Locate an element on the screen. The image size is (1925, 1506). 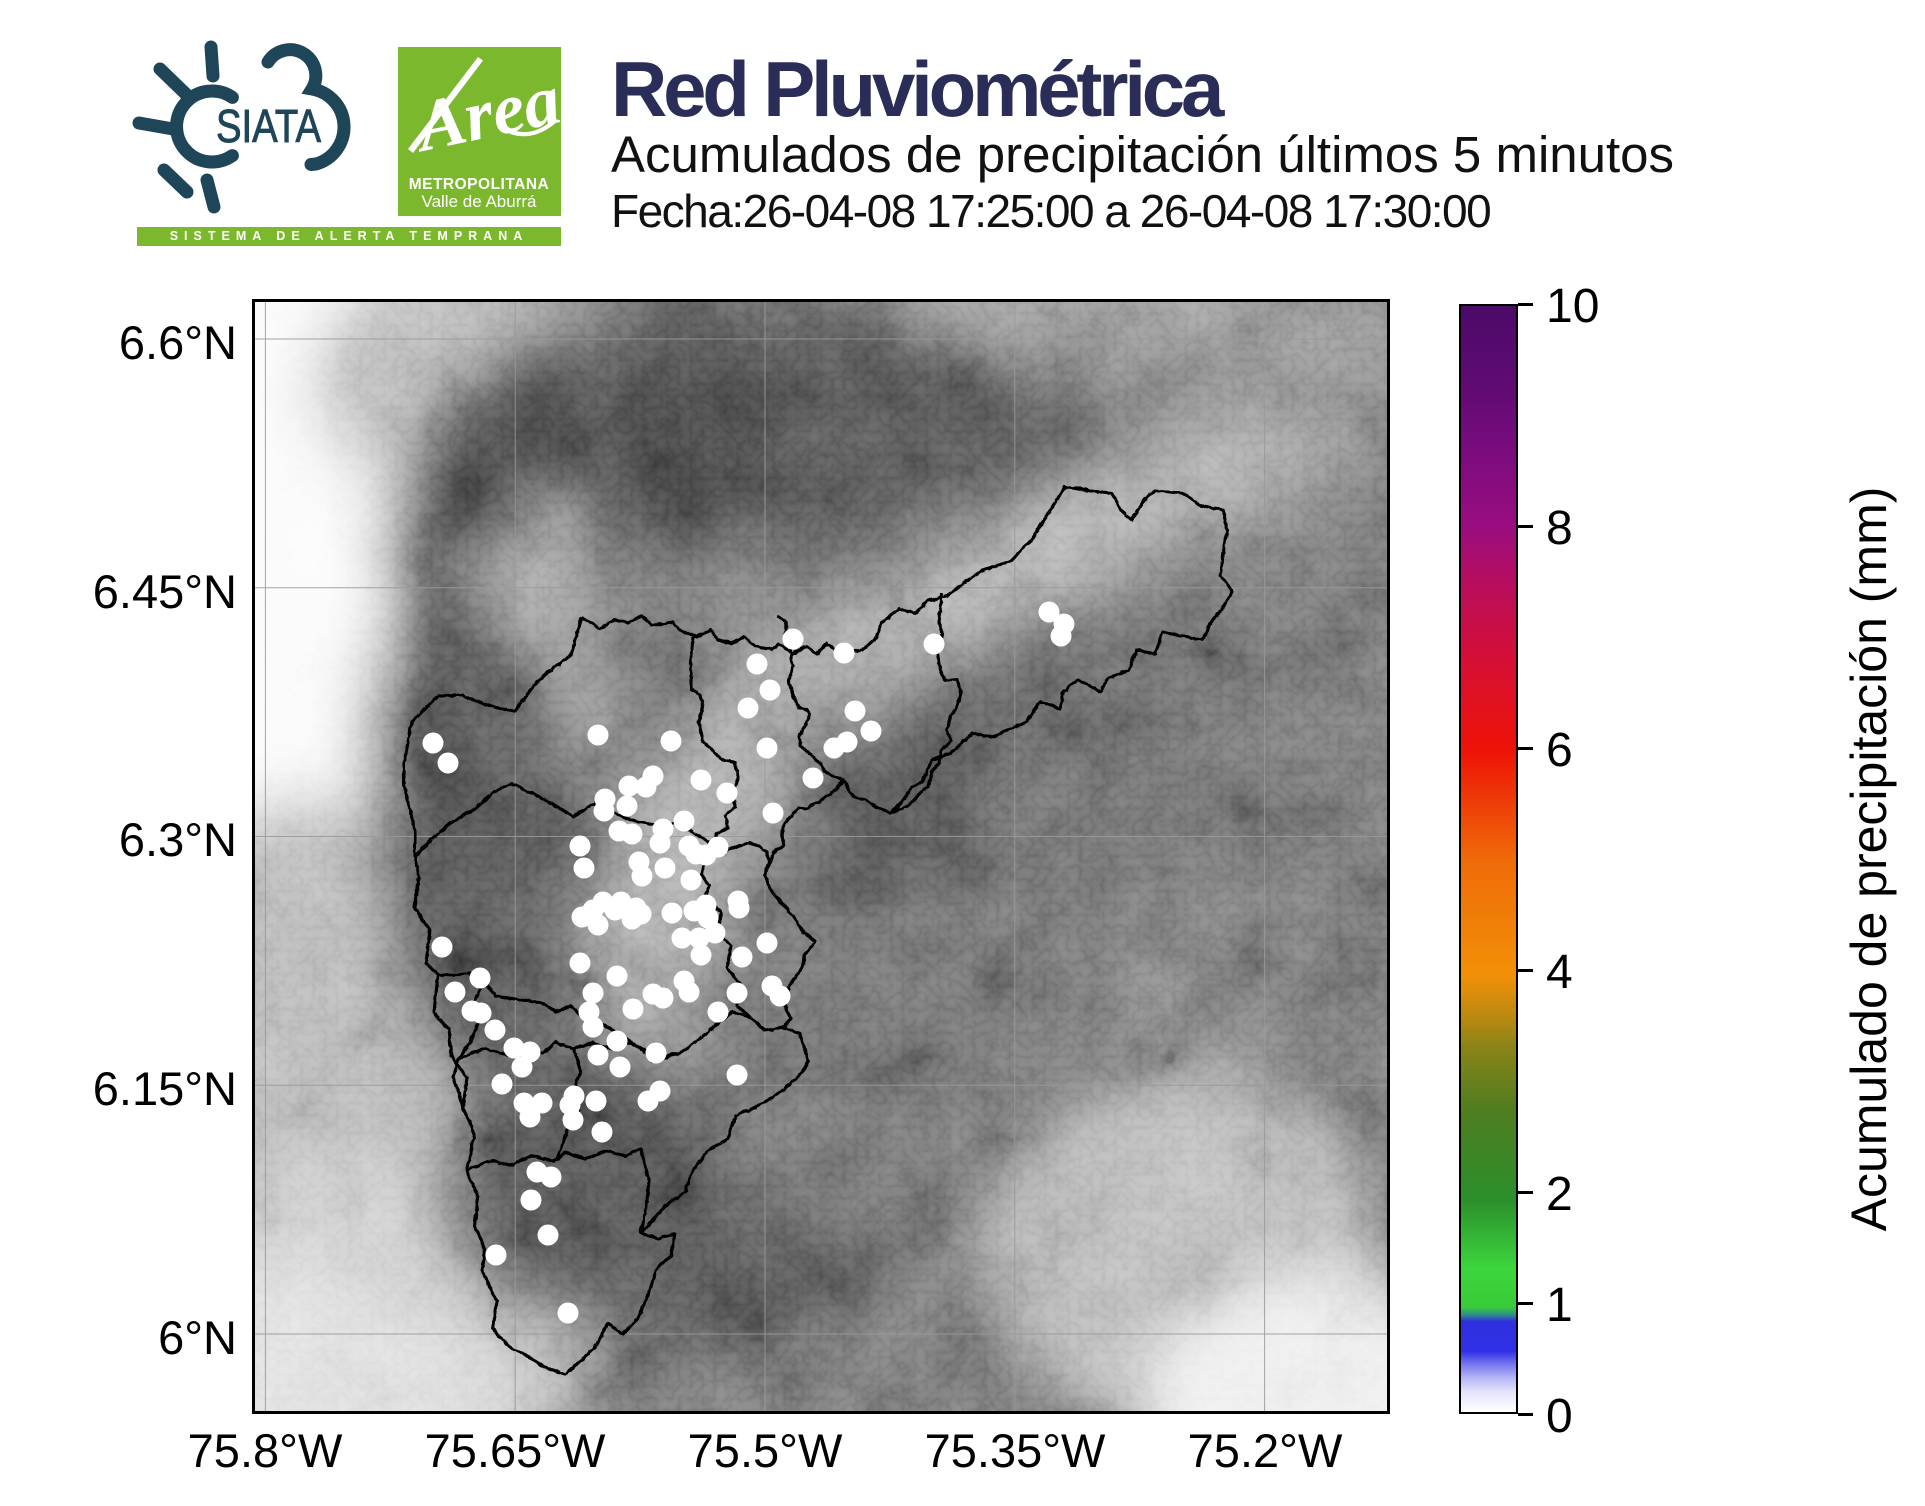
svg-text: Valle de Aburrá is located at coordinates (480, 201).